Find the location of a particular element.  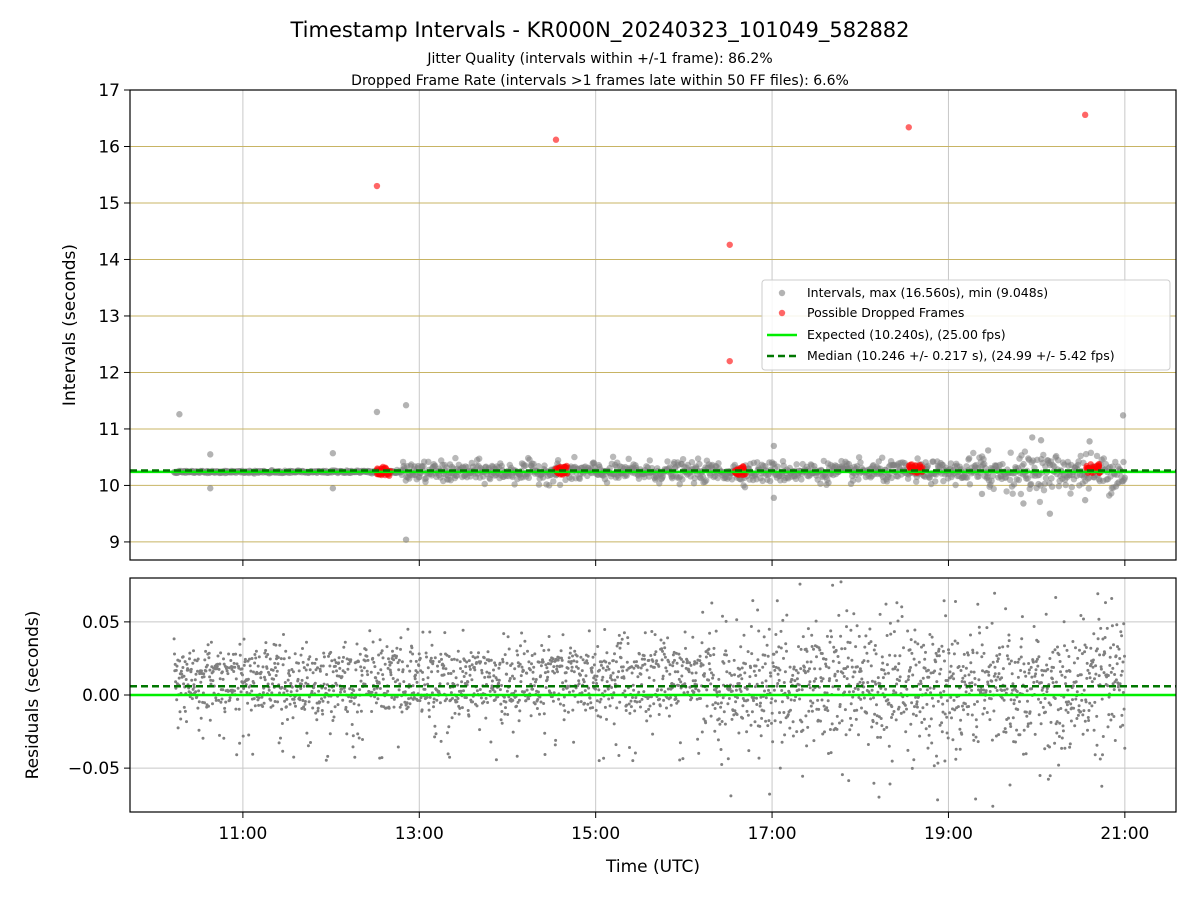

time-x-tick-label: 19:00 is located at coordinates (948, 834).